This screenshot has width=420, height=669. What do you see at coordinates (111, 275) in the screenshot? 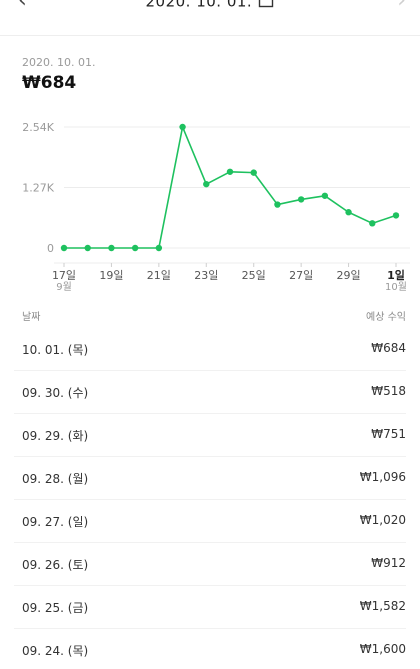
I see `x-tick-label: 19일` at bounding box center [111, 275].